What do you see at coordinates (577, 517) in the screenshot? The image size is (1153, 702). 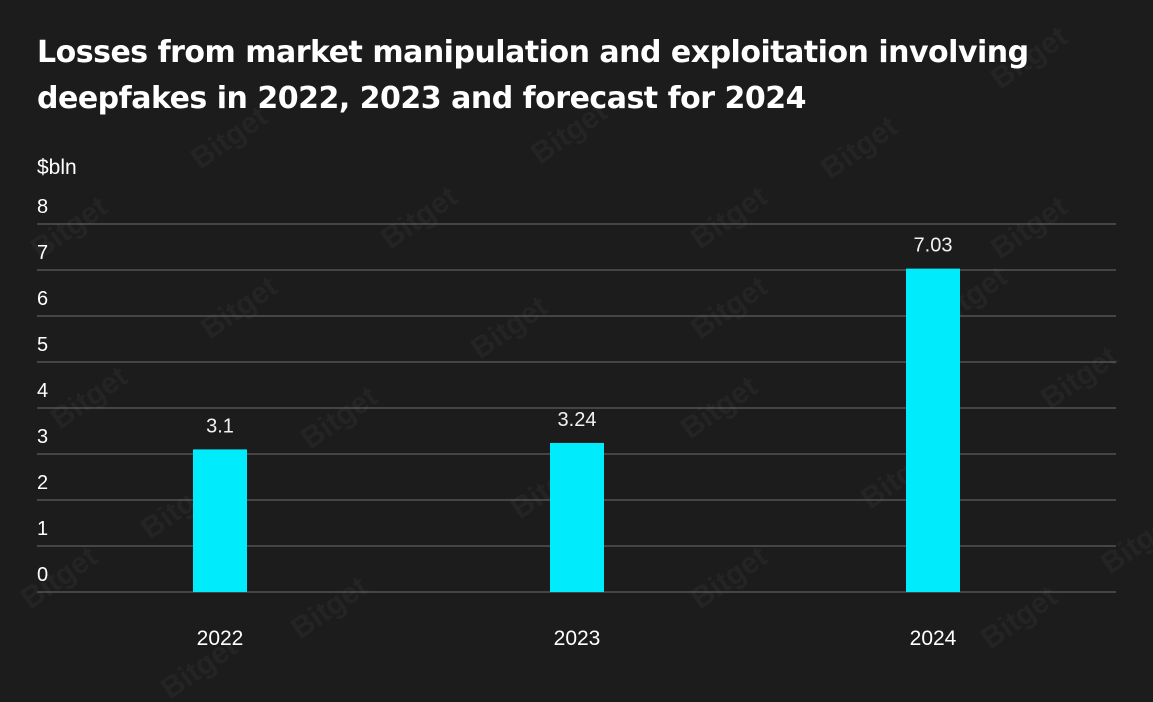 I see `bar-2023` at bounding box center [577, 517].